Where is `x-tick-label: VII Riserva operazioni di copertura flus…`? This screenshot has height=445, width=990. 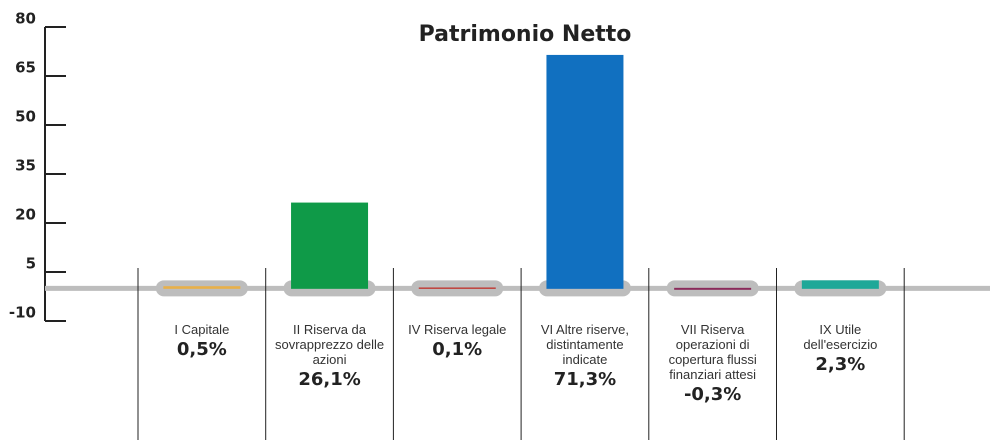
x-tick-label: VII Riserva operazioni di copertura flus… is located at coordinates (712, 352).